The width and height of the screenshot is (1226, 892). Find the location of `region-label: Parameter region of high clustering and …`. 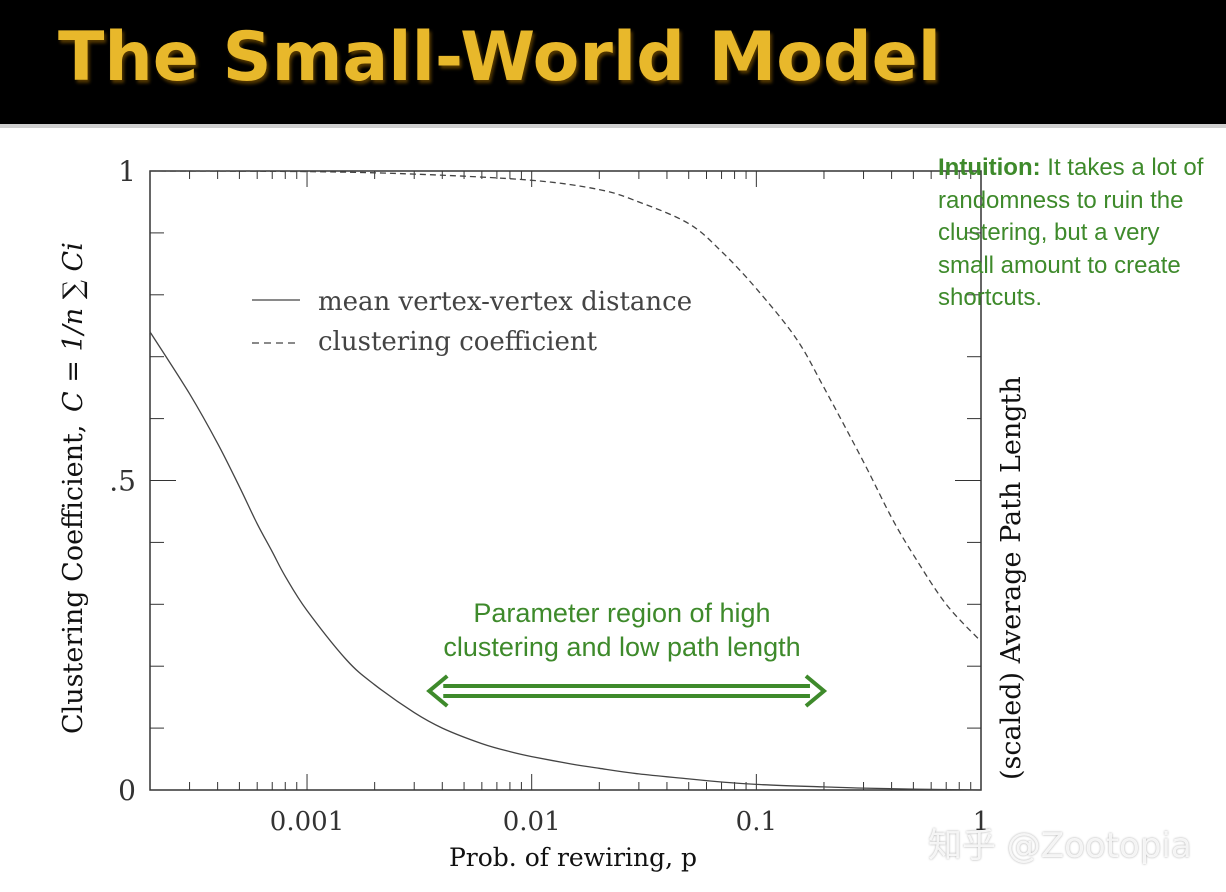

region-label: Parameter region of high clustering and … is located at coordinates (622, 630).